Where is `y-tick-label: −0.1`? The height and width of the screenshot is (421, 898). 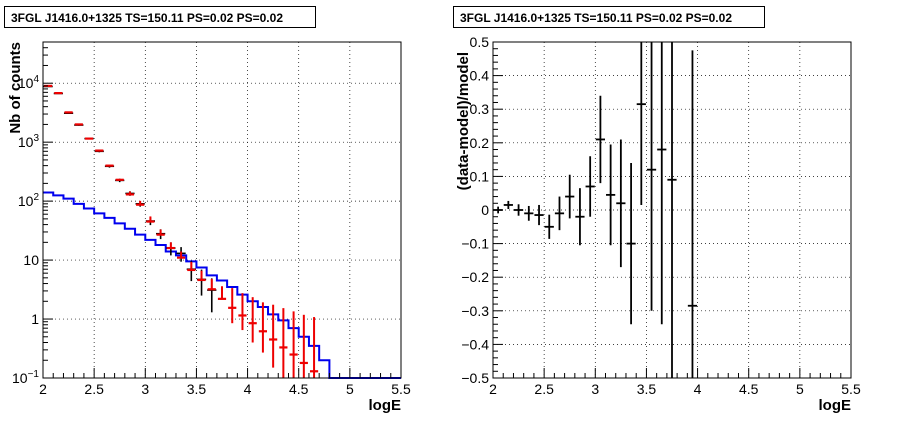
y-tick-label: −0.1 is located at coordinates (475, 244).